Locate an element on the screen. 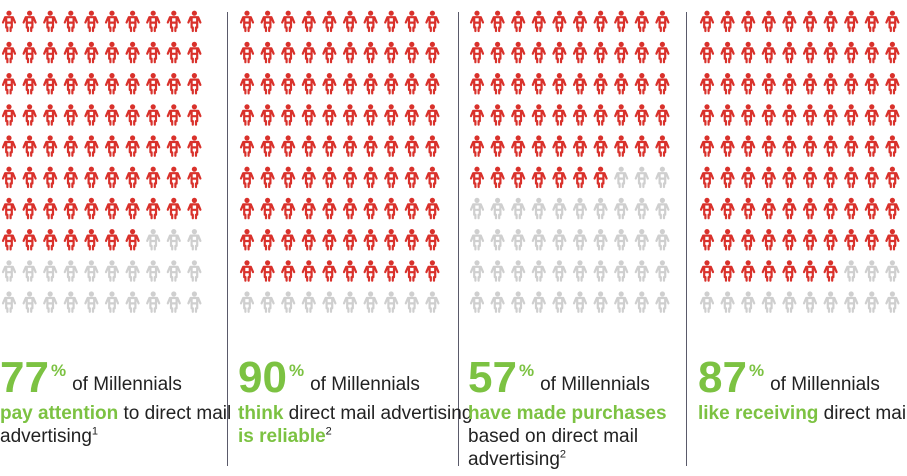  panel-divider is located at coordinates (458, 239).